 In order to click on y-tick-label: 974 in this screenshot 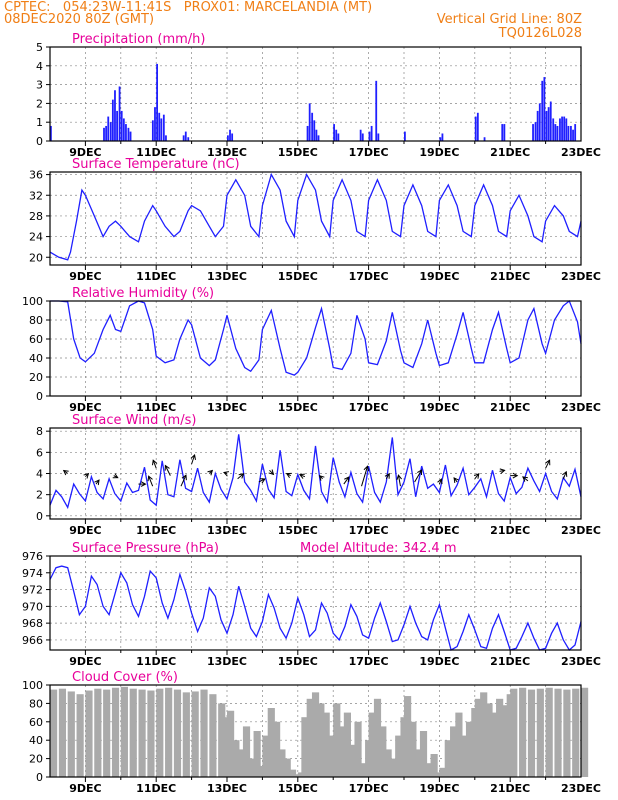, I will do `click(32, 573)`.